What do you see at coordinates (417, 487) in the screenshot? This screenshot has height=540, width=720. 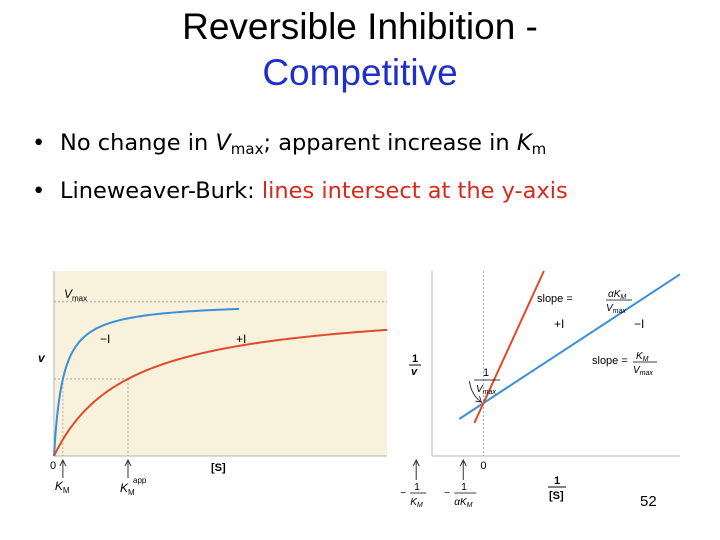 I see `lb-km-tick-num: 1` at bounding box center [417, 487].